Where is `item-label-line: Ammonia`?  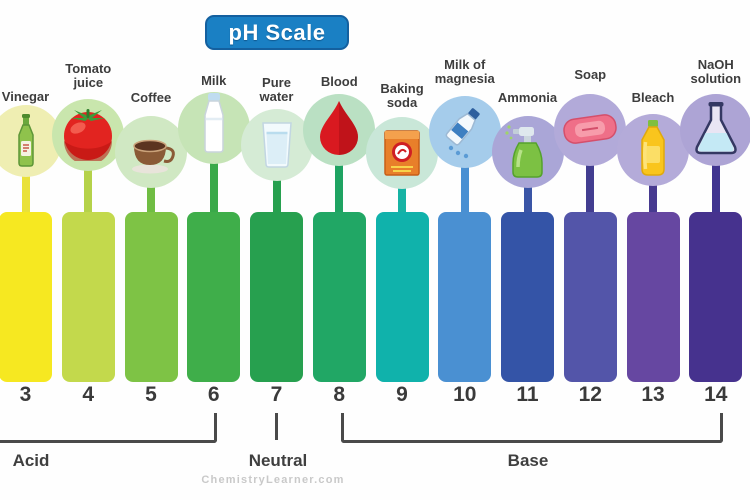
item-label-line: Ammonia is located at coordinates (527, 97).